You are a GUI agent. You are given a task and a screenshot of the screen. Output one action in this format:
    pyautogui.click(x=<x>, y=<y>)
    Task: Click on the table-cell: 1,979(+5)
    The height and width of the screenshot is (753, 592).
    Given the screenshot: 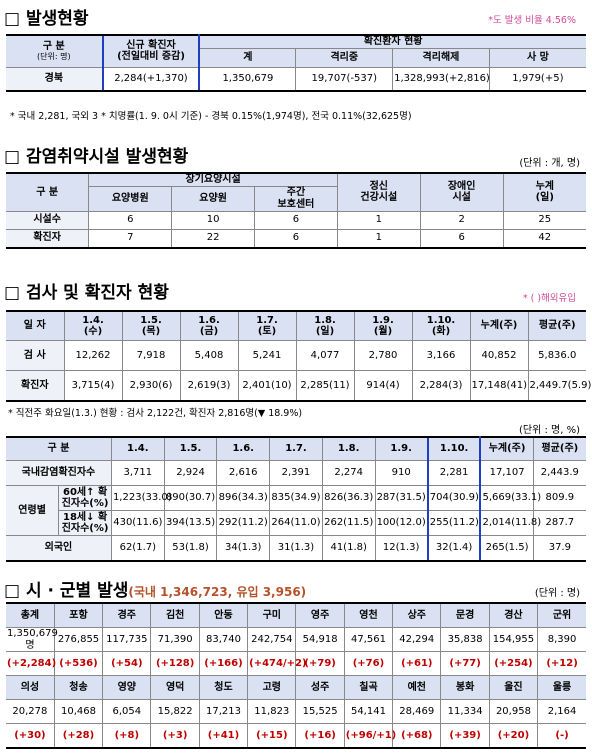 What is the action you would take?
    pyautogui.click(x=537, y=79)
    